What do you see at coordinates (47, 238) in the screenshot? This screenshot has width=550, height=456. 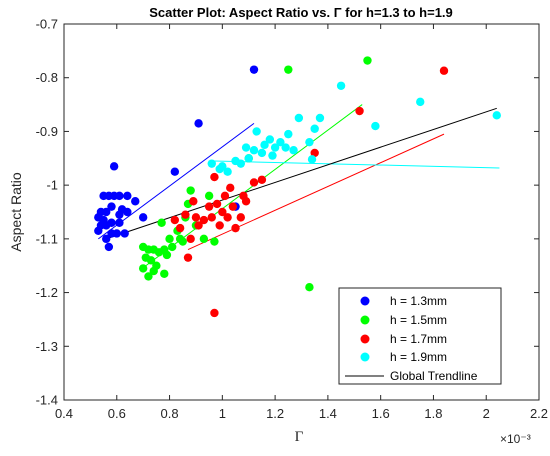 I see `y-tick-label: -1.1` at bounding box center [47, 238].